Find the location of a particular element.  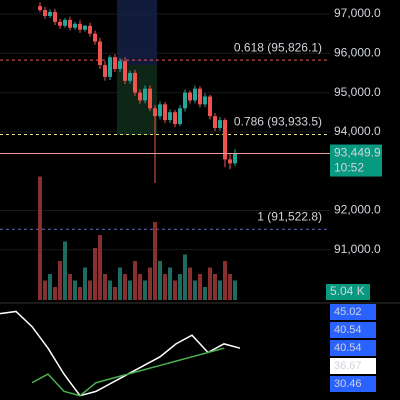

last-price-box is located at coordinates (356, 160).